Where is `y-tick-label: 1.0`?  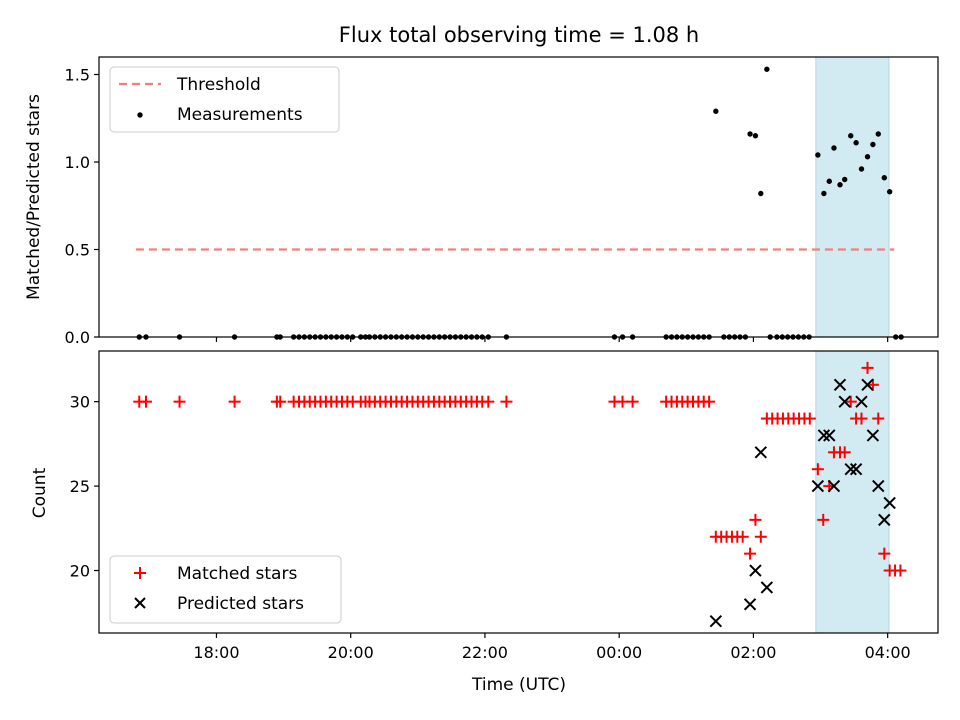
y-tick-label: 1.0 is located at coordinates (77, 162).